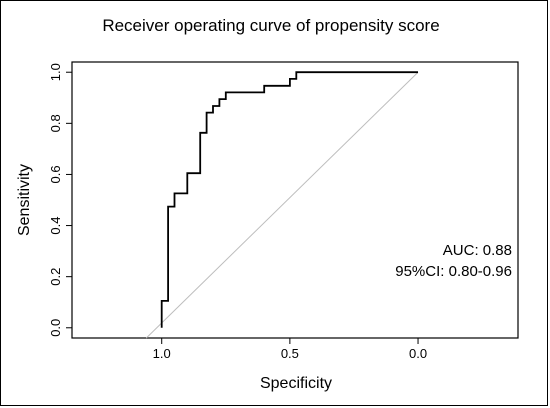  I want to click on auc-annotation: AUC: 0.88, so click(477, 250).